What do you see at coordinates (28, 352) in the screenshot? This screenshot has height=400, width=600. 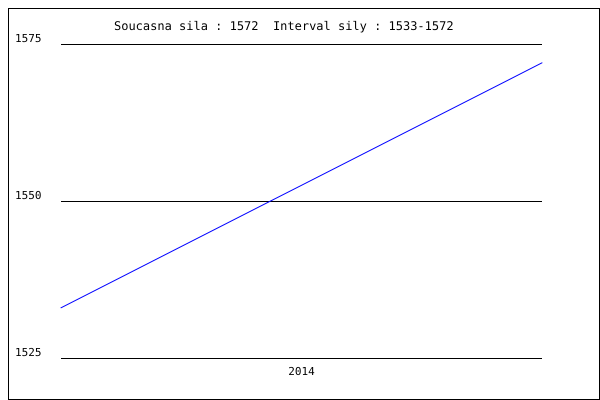 I see `y-tick-label: 1525` at bounding box center [28, 352].